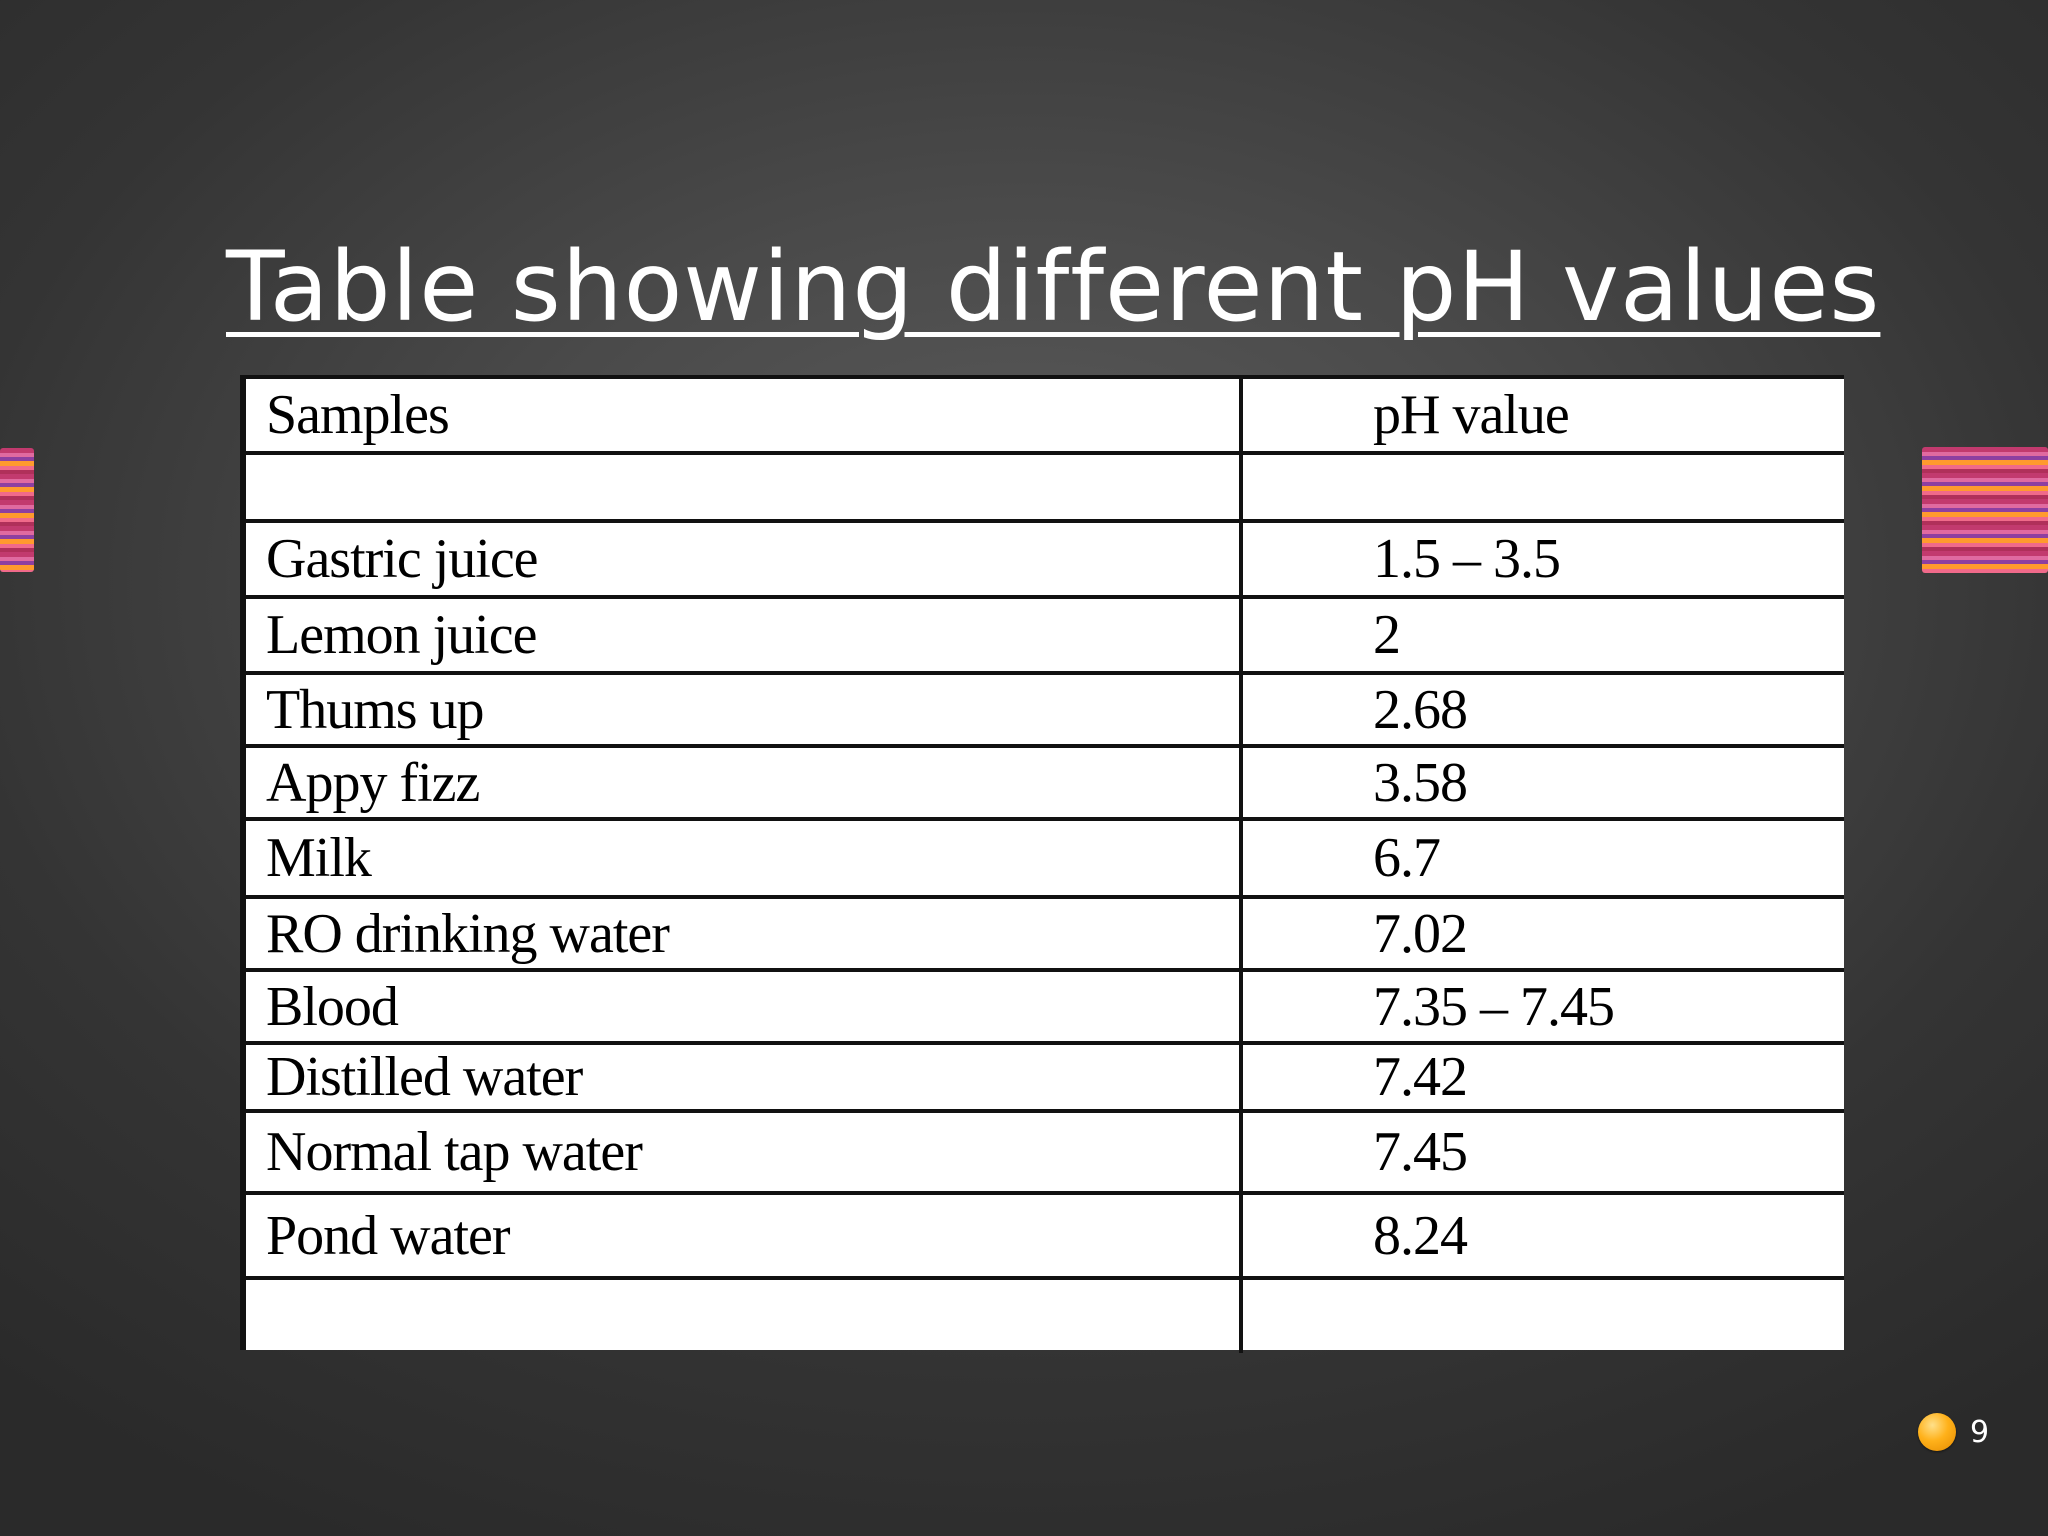  What do you see at coordinates (1541, 1153) in the screenshot?
I see `ph-cell: 7.45` at bounding box center [1541, 1153].